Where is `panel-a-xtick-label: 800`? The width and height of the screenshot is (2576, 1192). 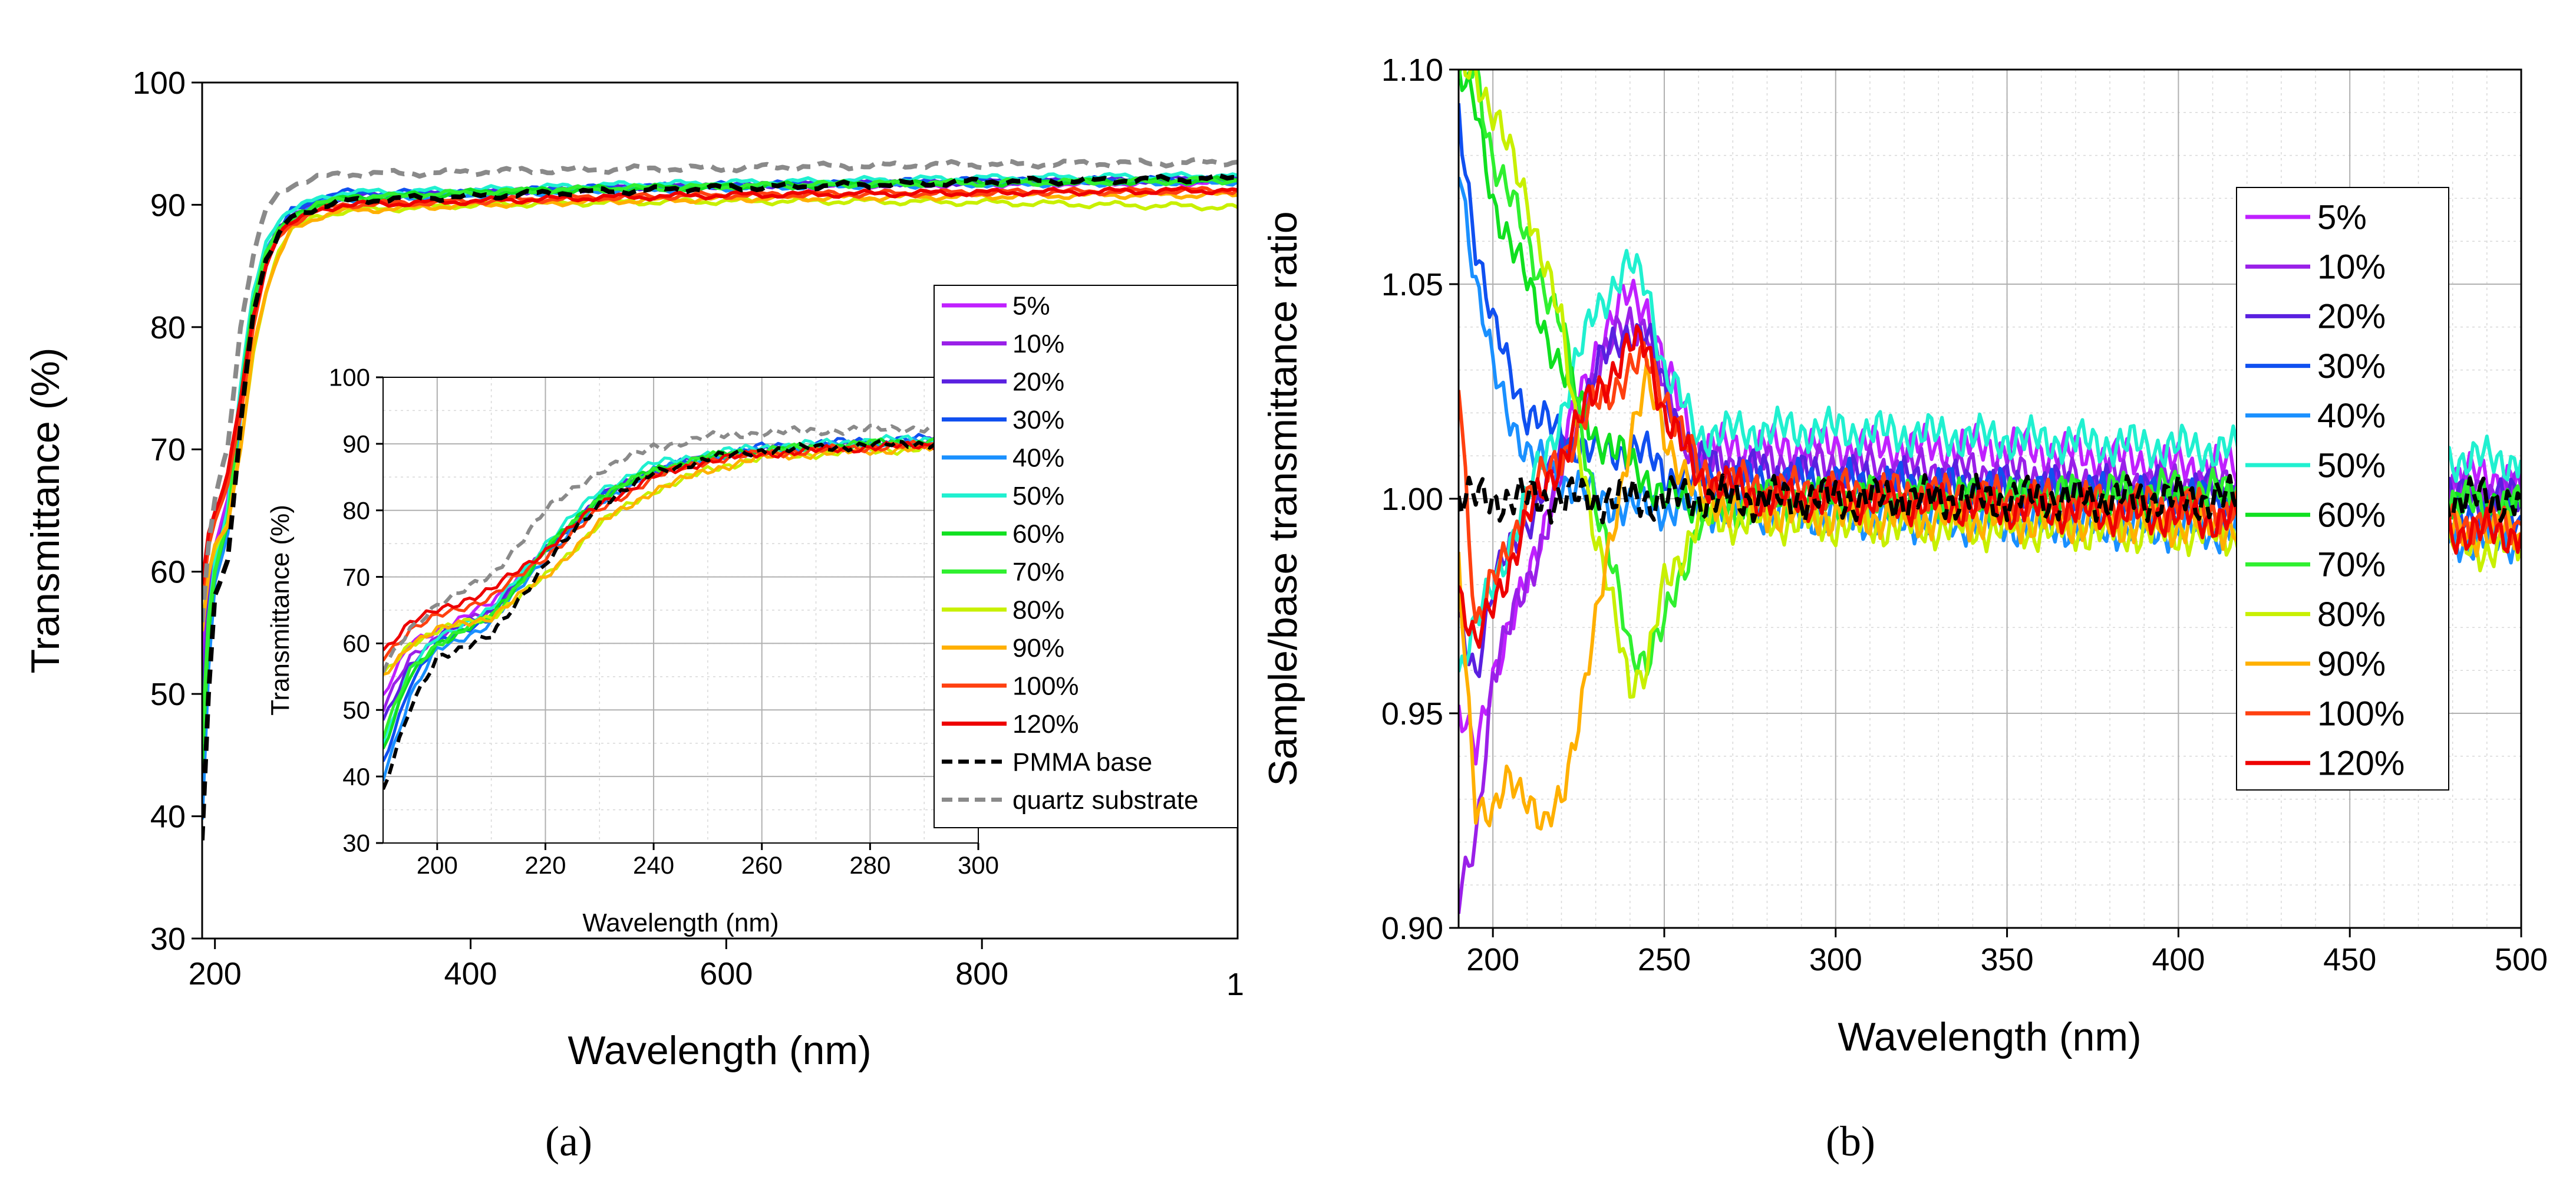
panel-a-xtick-label: 800 is located at coordinates (982, 974).